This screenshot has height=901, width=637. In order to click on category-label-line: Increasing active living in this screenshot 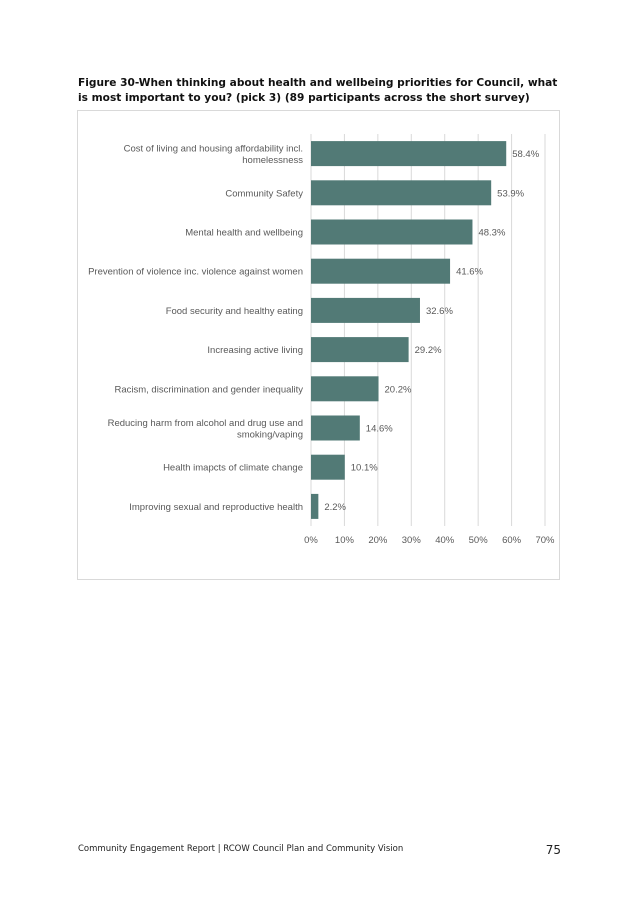, I will do `click(255, 350)`.